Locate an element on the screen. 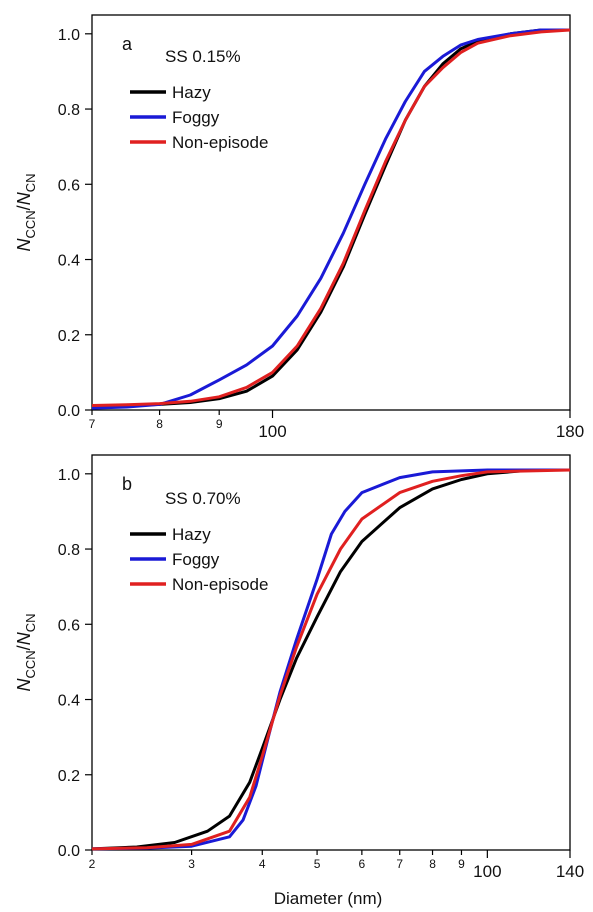  legend-title: SS 0.15% is located at coordinates (203, 56).